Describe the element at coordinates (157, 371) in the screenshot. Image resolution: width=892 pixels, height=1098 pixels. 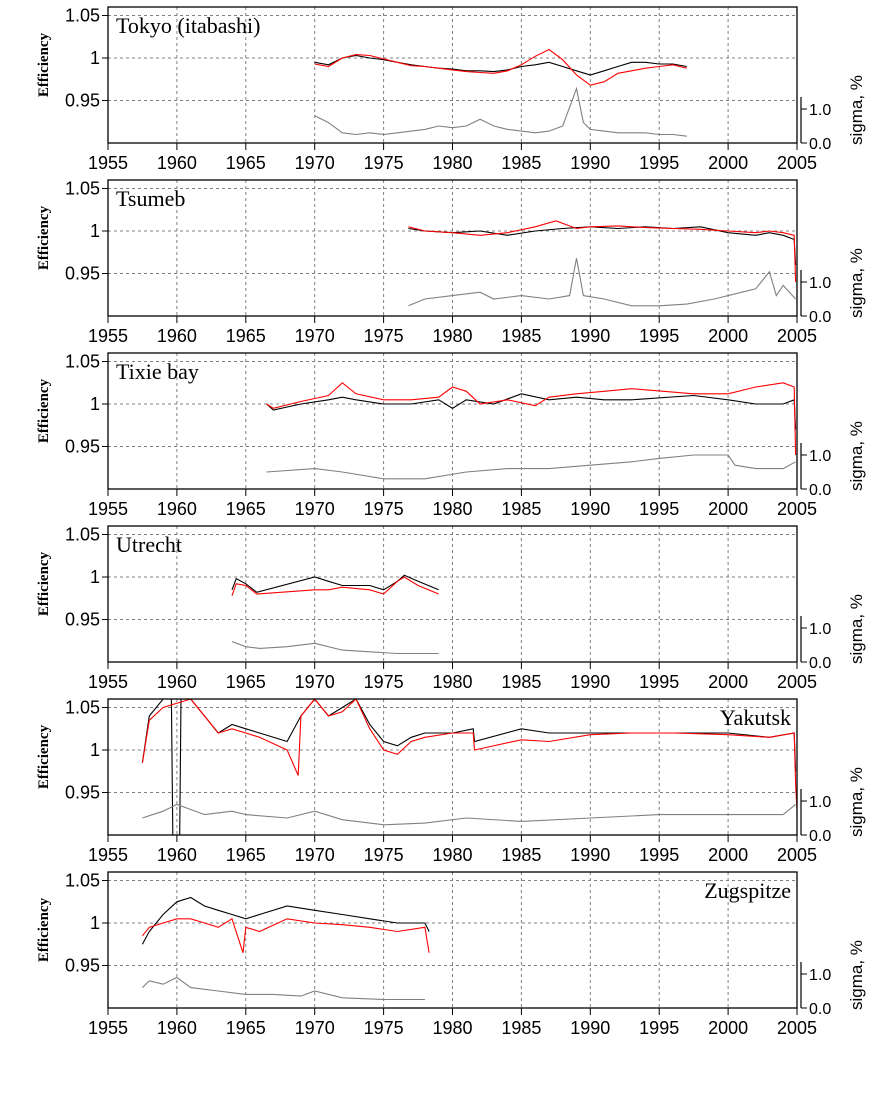
I see `station-name: Tixie bay` at that location.